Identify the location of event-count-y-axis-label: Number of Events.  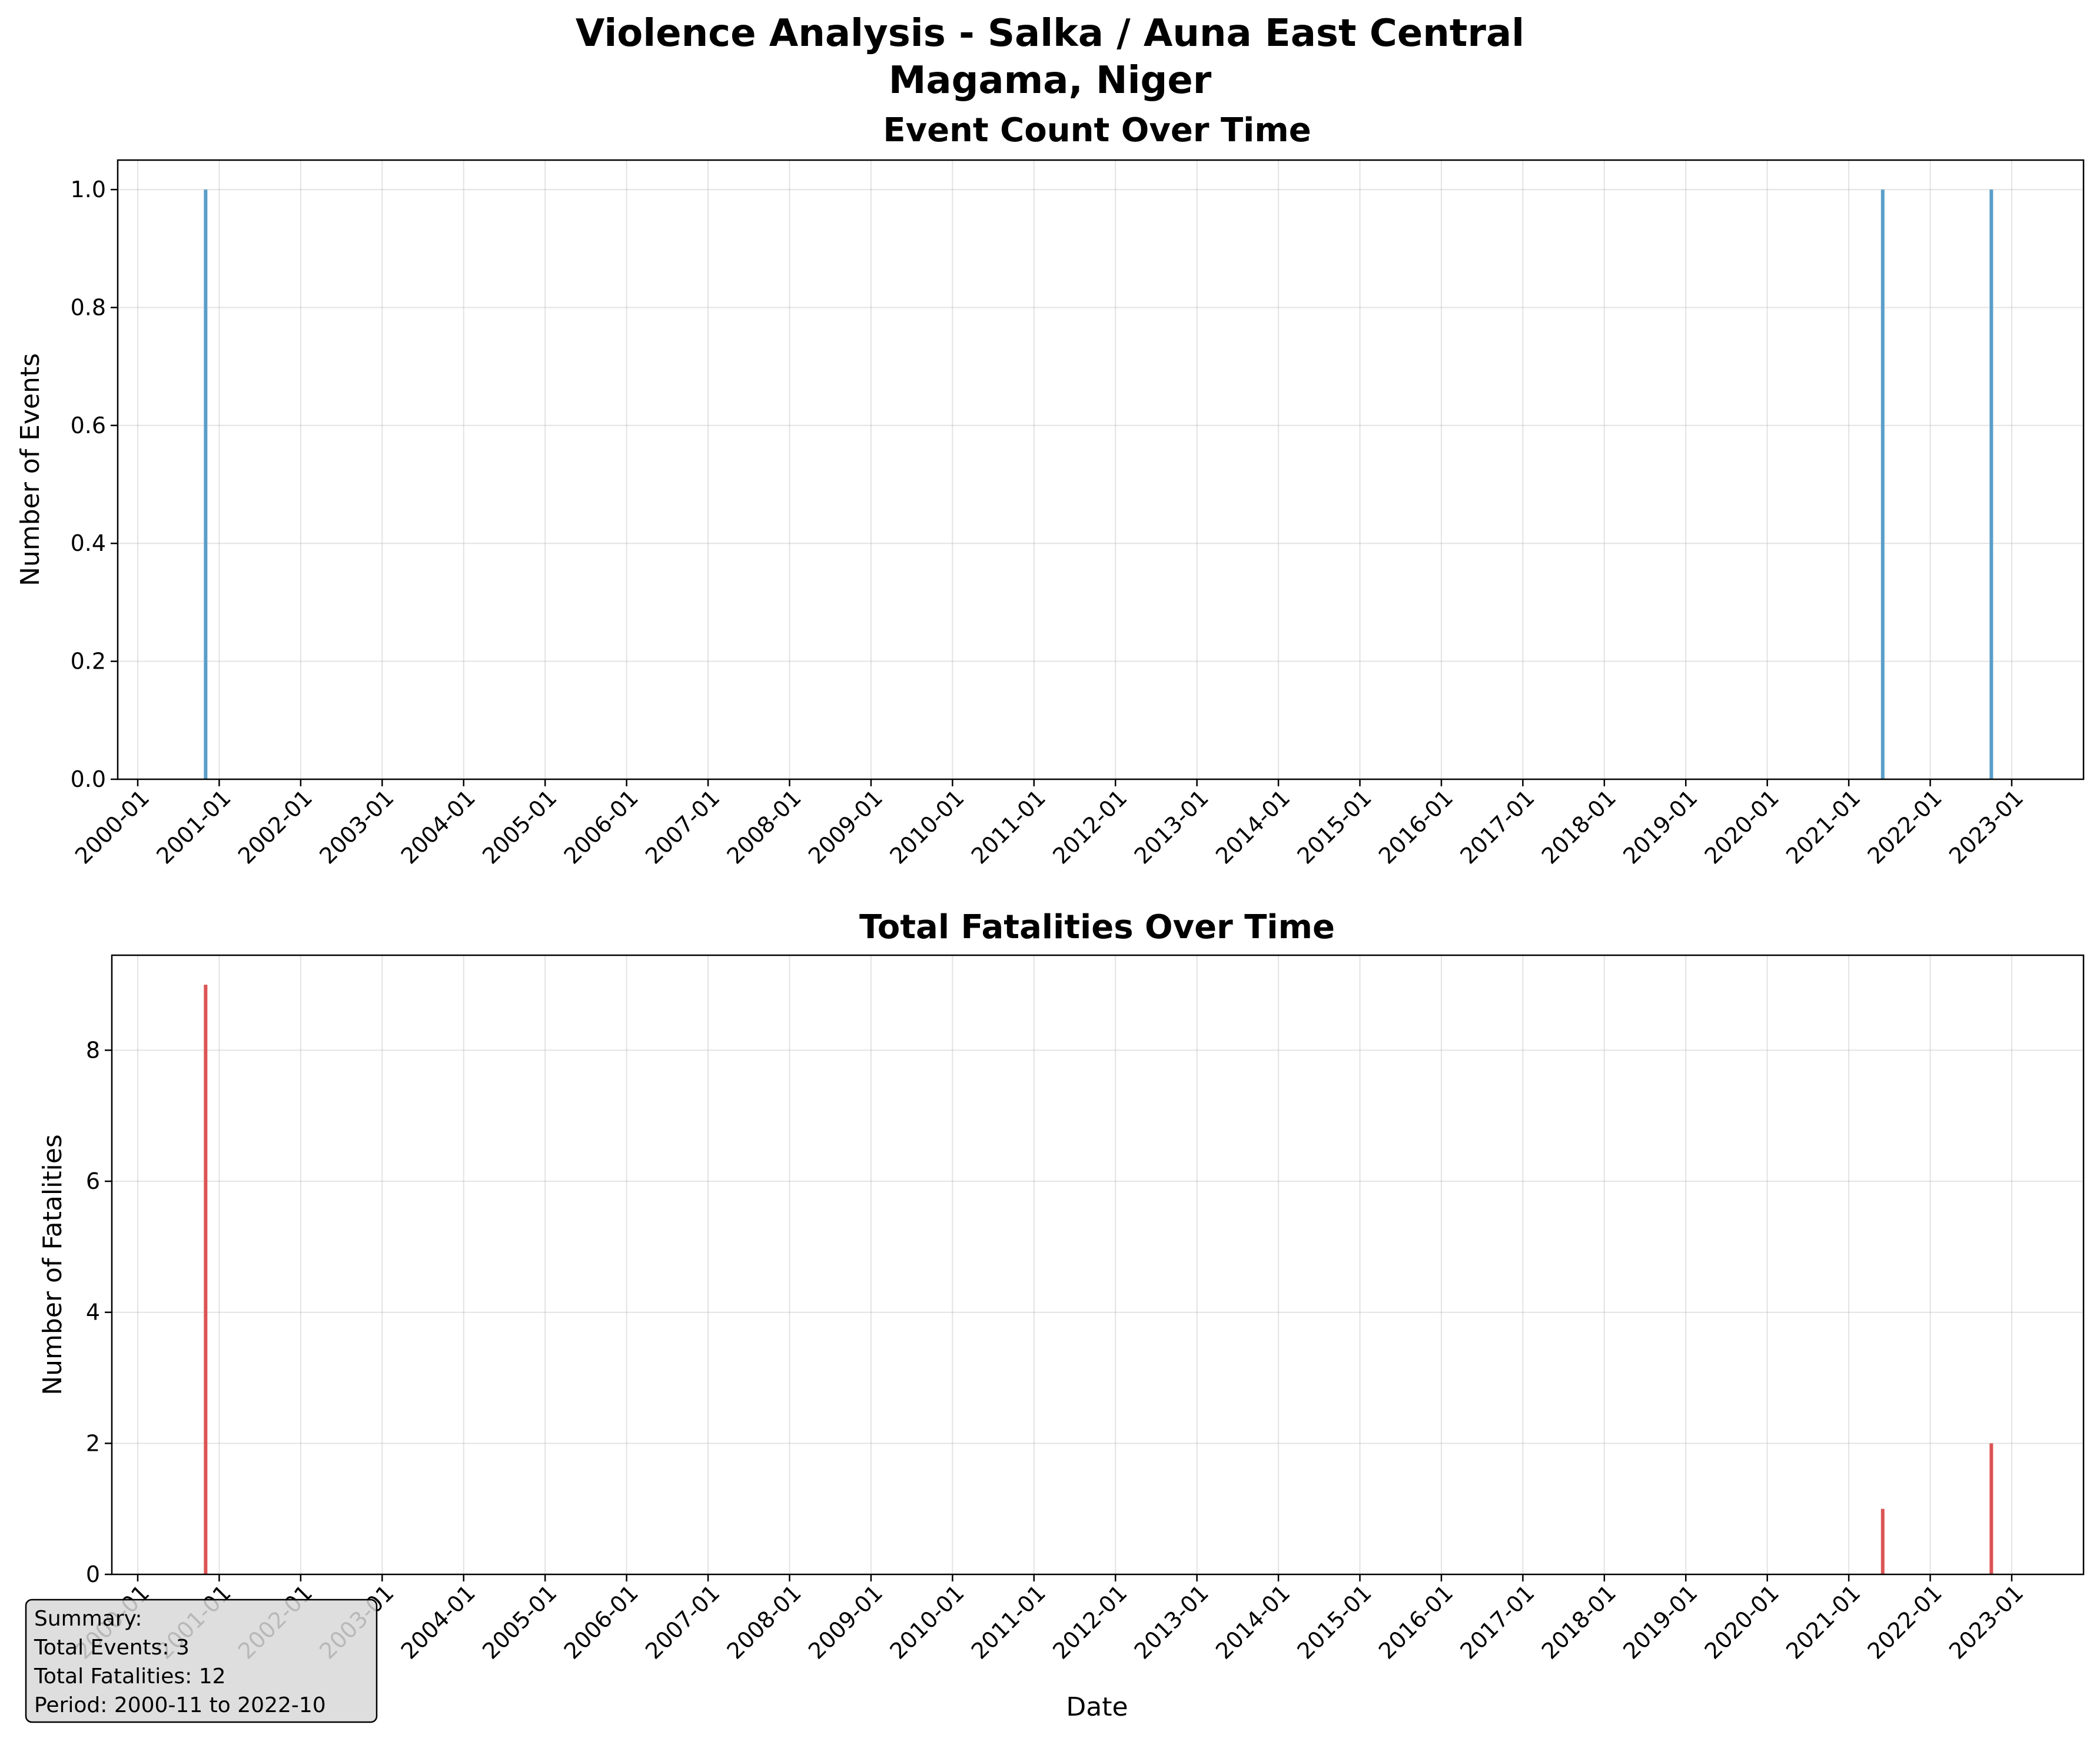
(30, 469).